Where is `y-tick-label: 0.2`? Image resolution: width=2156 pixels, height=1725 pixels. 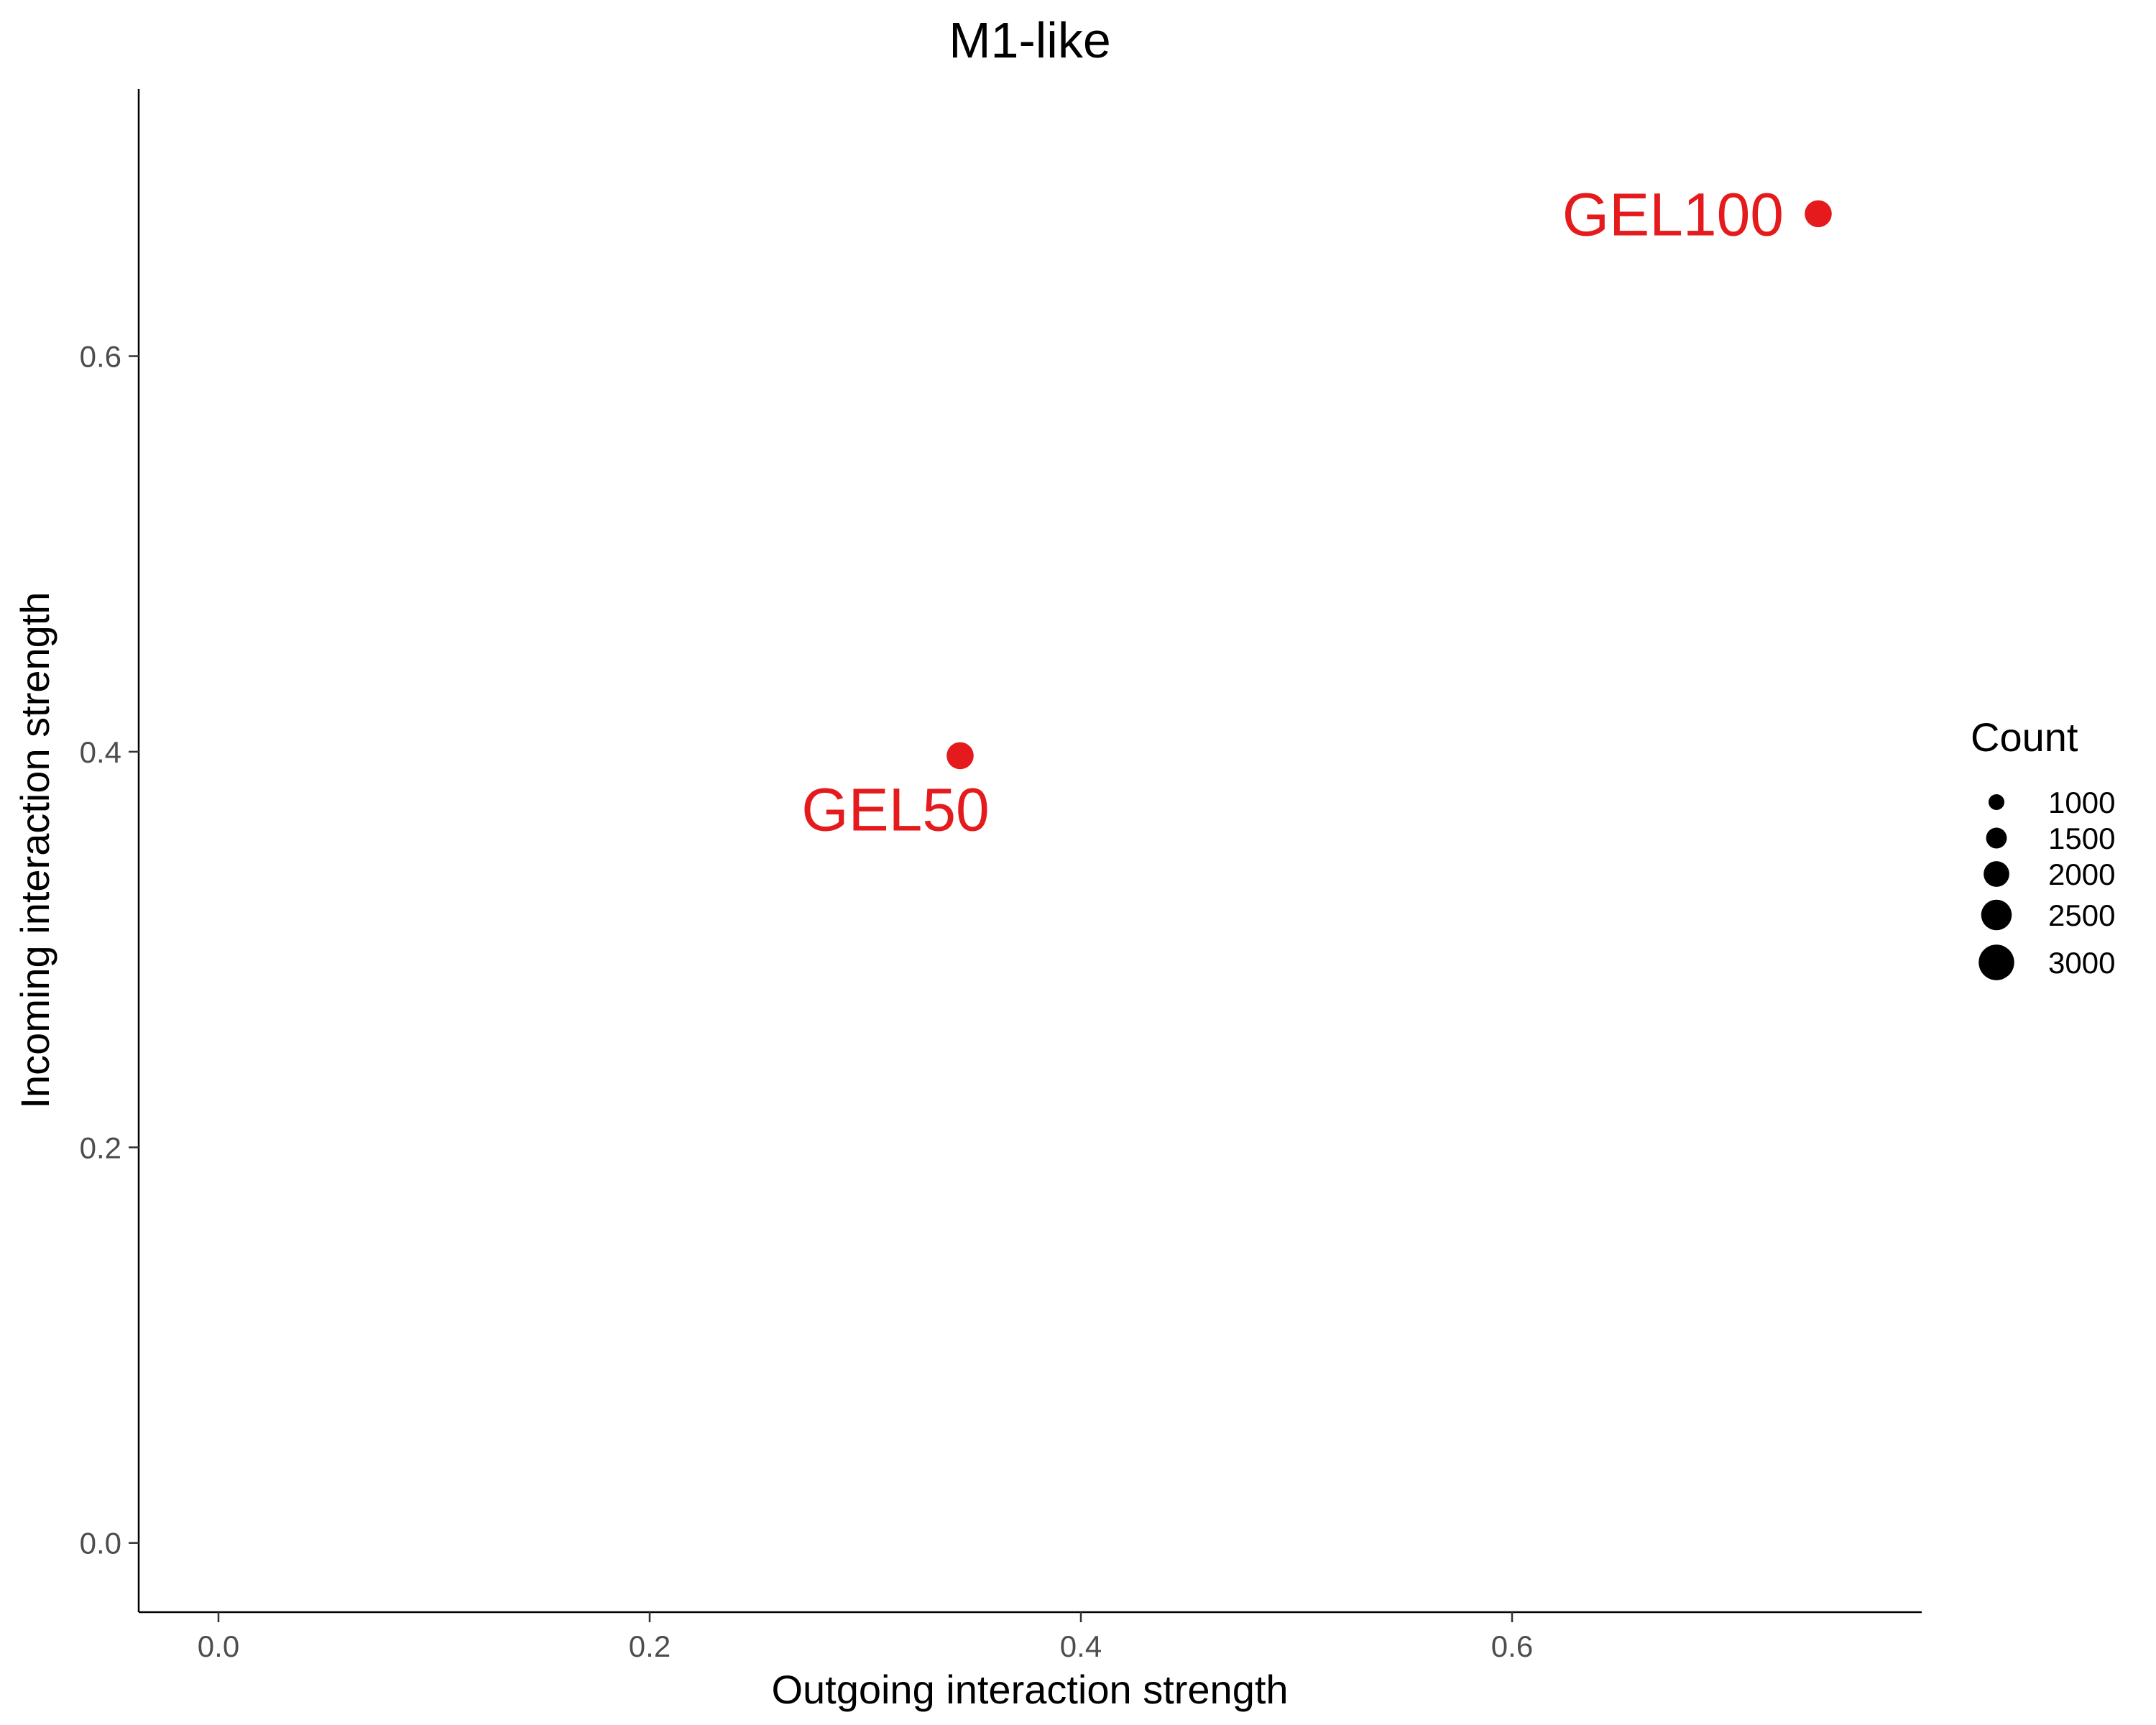 y-tick-label: 0.2 is located at coordinates (101, 1147).